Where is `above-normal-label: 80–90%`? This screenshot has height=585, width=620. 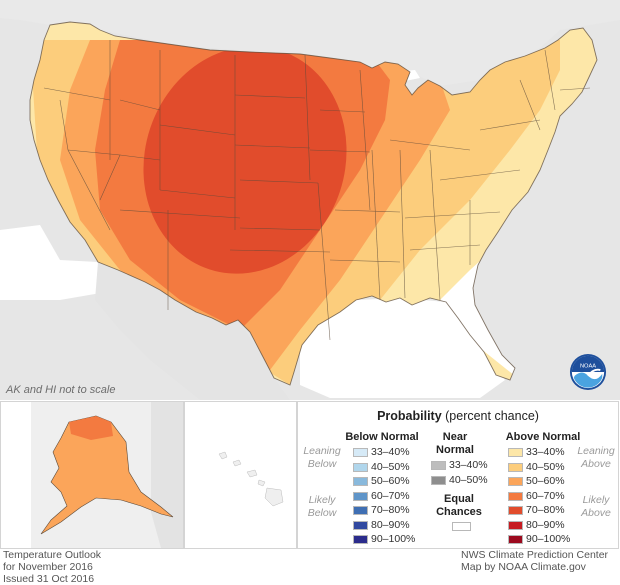 above-normal-label: 80–90% is located at coordinates (545, 524).